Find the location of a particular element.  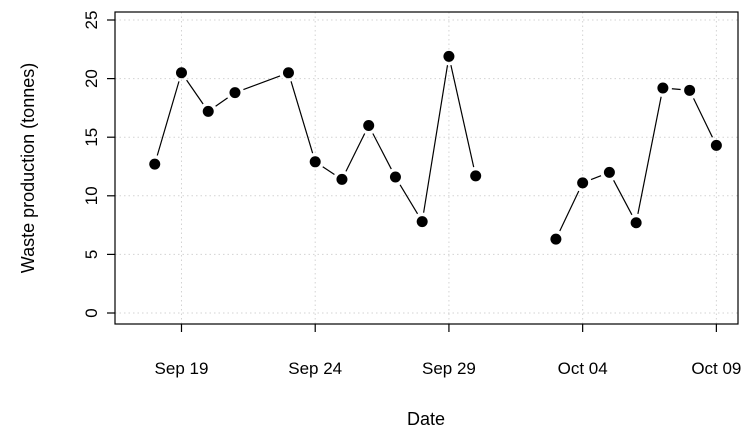

y-axis: 0 5 10 15 20 25 is located at coordinates (98, 164).